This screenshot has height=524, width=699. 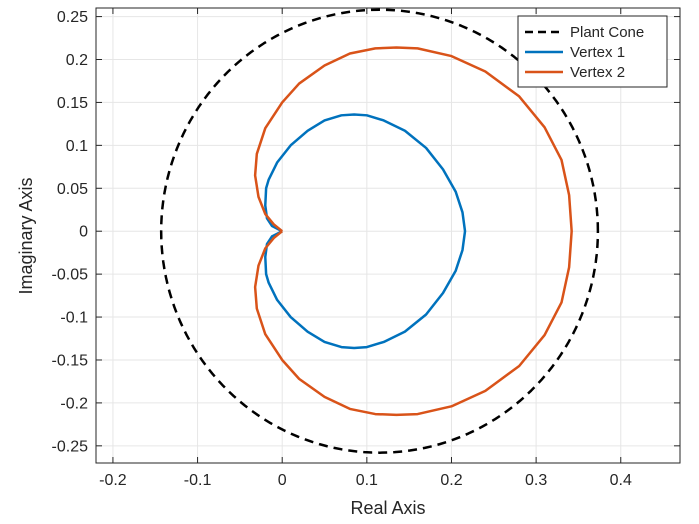 I want to click on y-axis-label: Imaginary Axis, so click(x=26, y=235).